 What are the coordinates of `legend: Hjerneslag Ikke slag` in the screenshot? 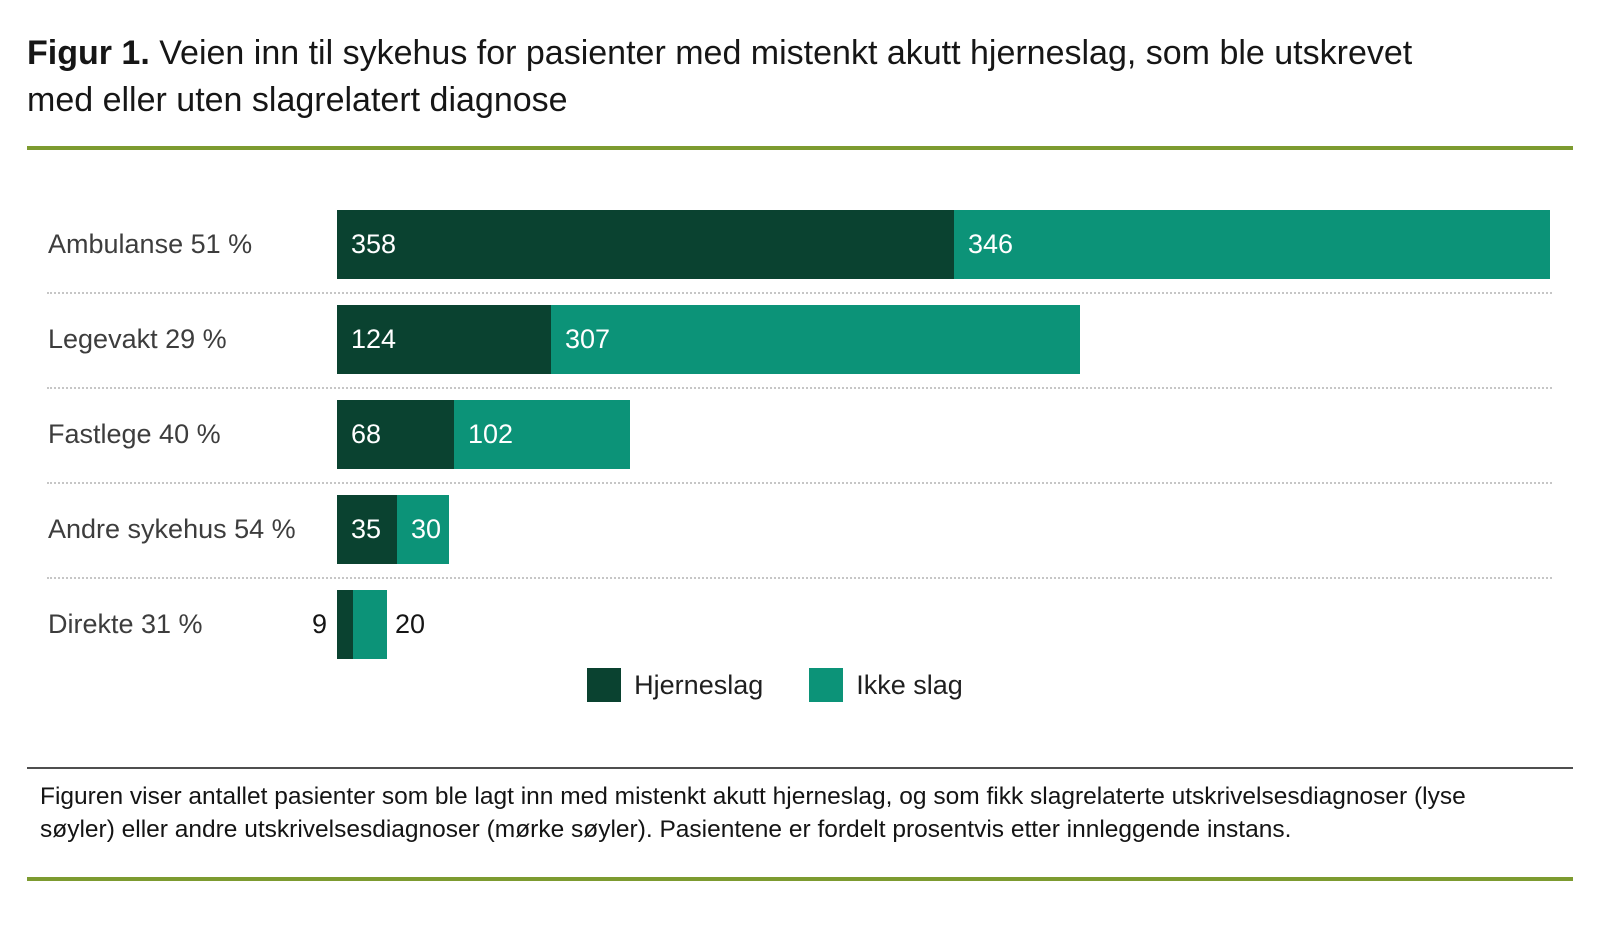 It's located at (775, 685).